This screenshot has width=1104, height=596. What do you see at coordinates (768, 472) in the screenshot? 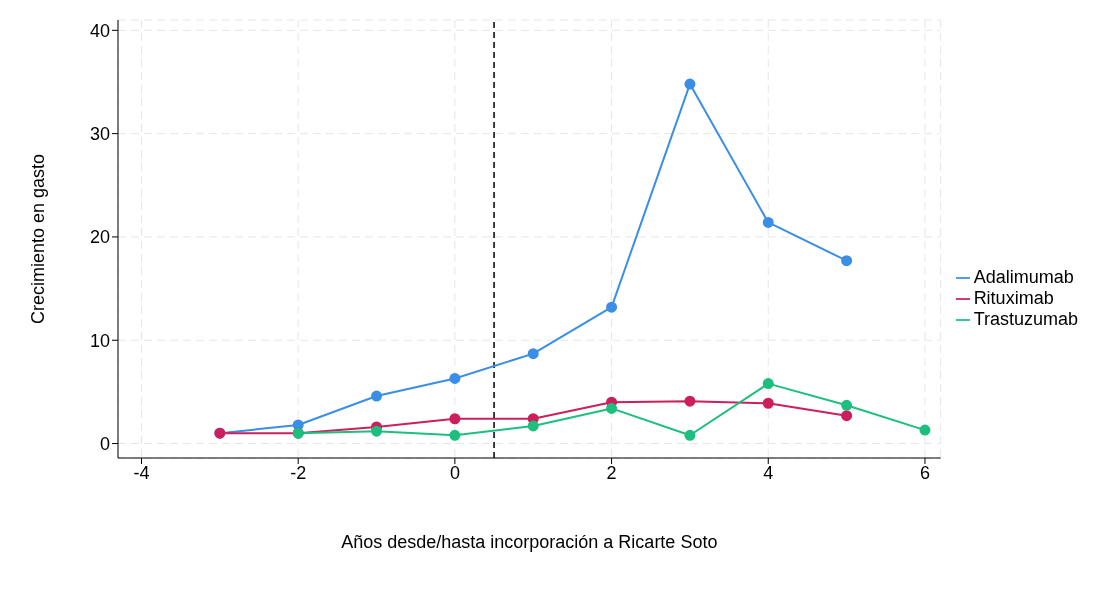
I see `x-tick-label: 4` at bounding box center [768, 472].